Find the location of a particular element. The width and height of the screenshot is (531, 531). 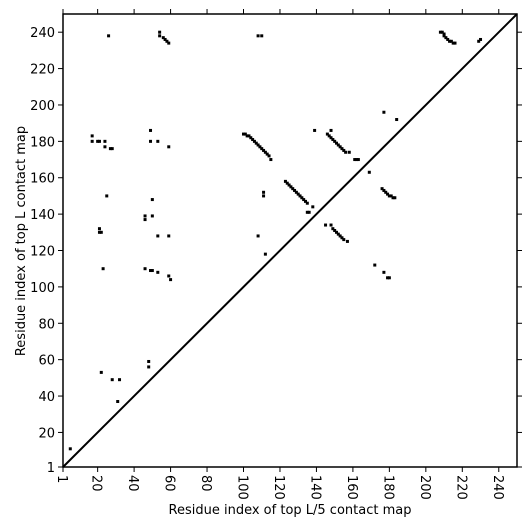

x-tick-label: 60 is located at coordinates (169, 483).